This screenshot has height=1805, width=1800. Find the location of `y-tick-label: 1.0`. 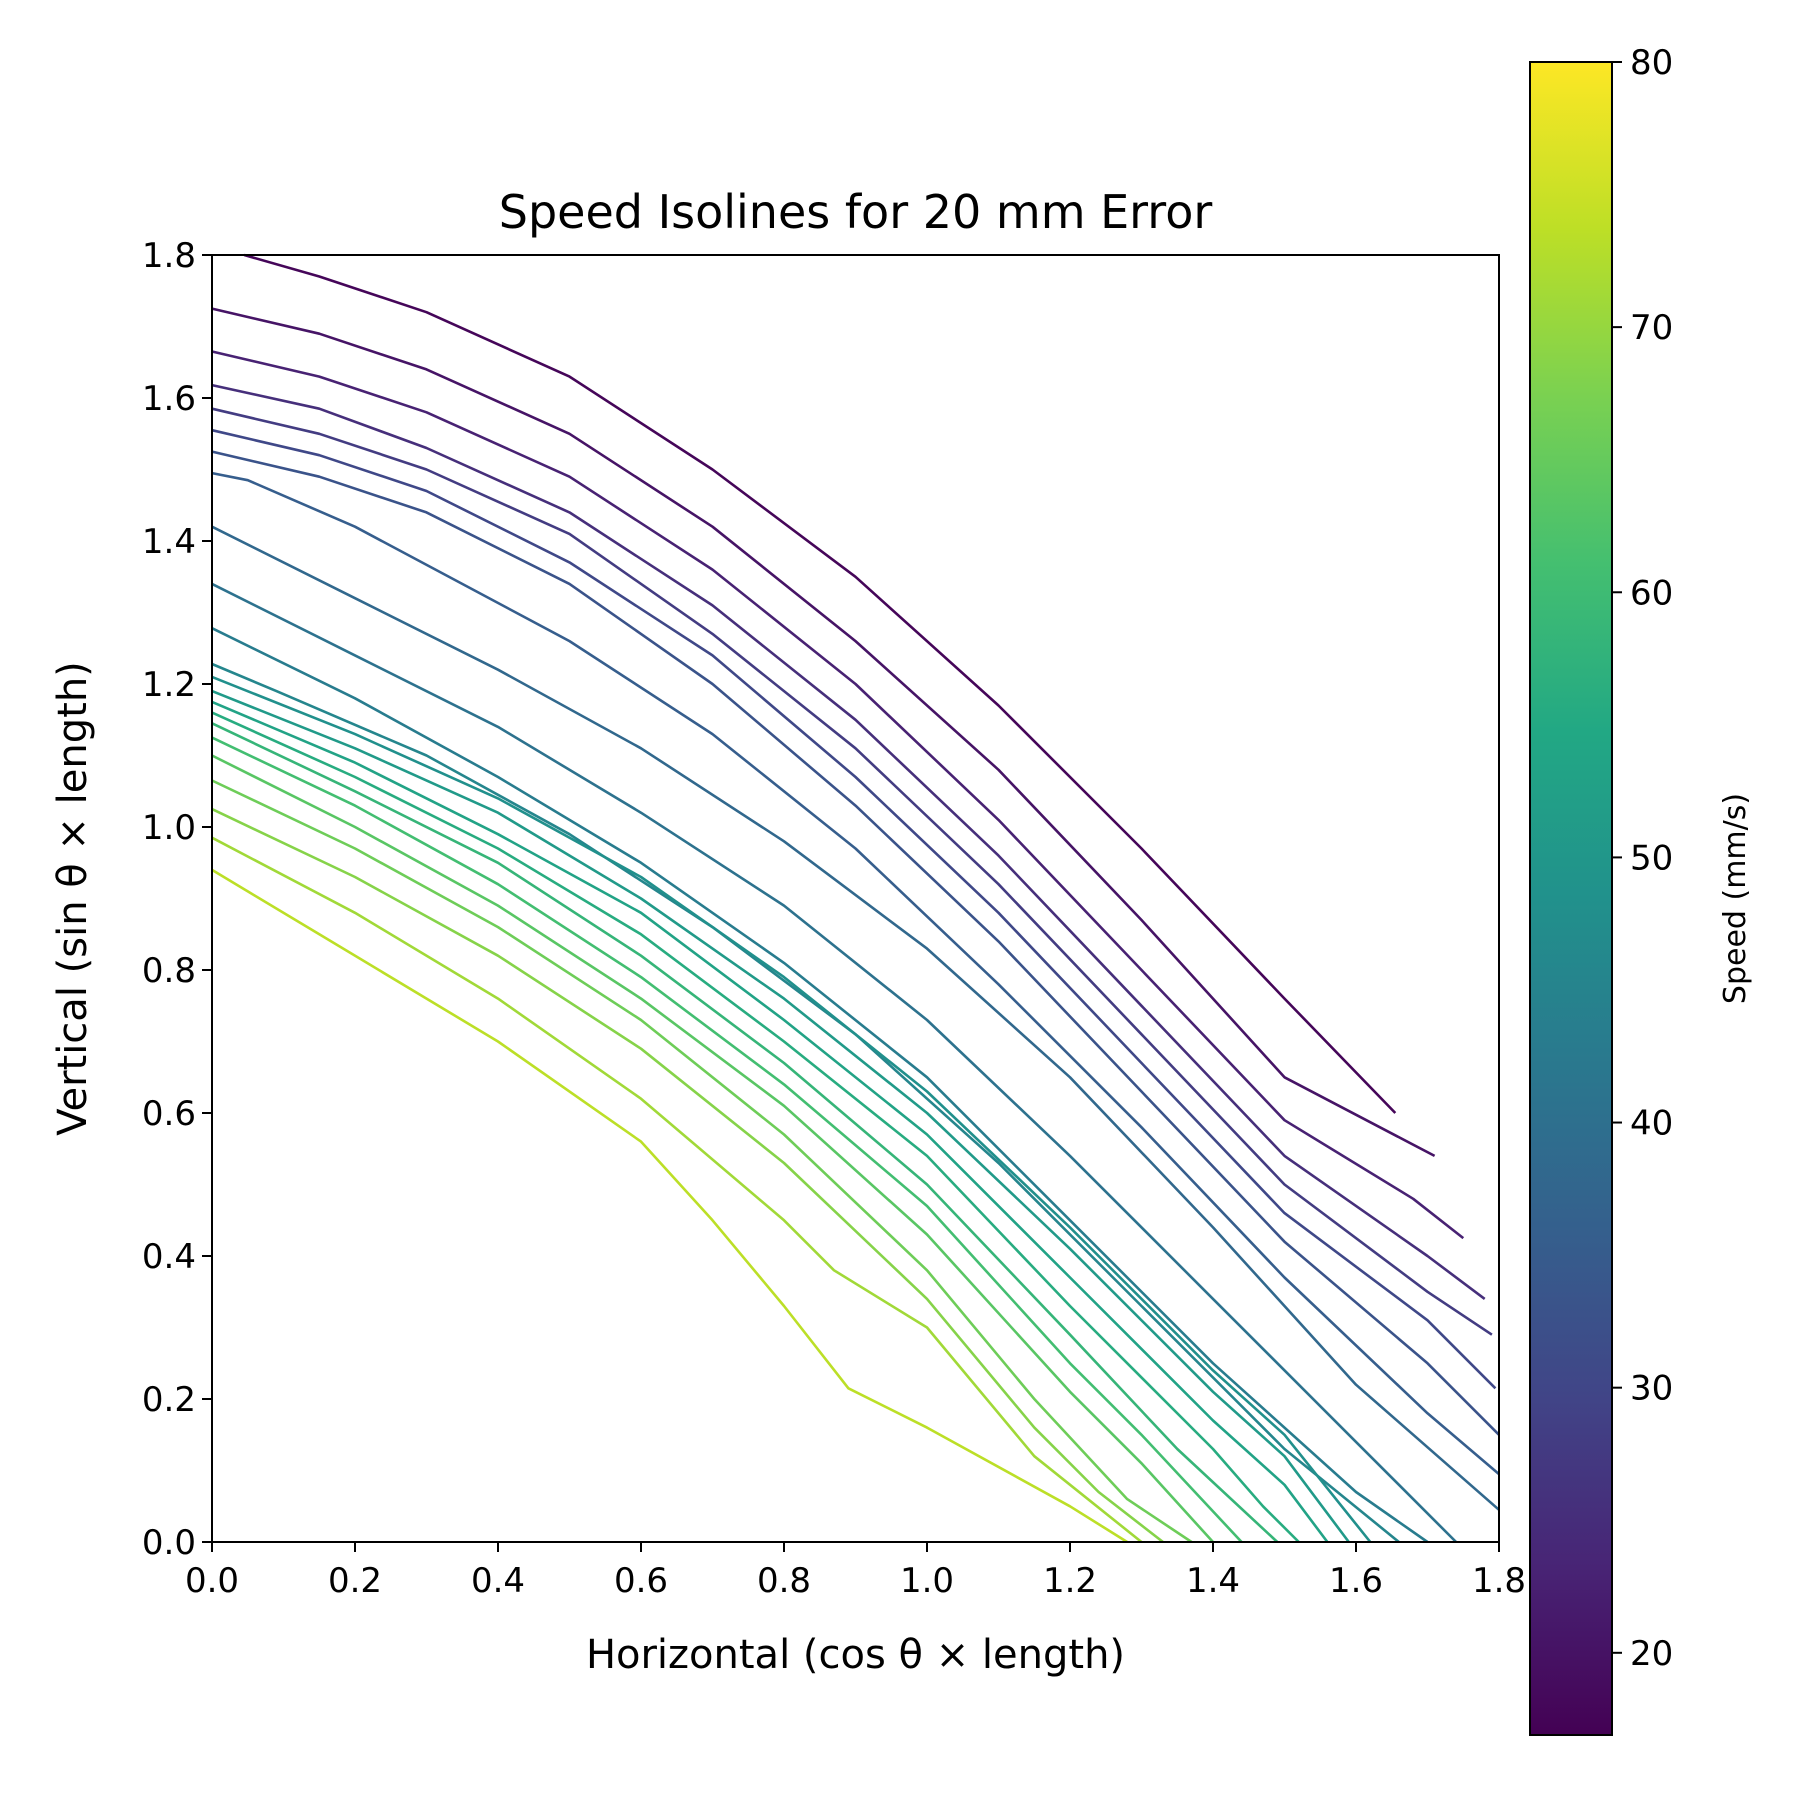

y-tick-label: 1.0 is located at coordinates (169, 828).